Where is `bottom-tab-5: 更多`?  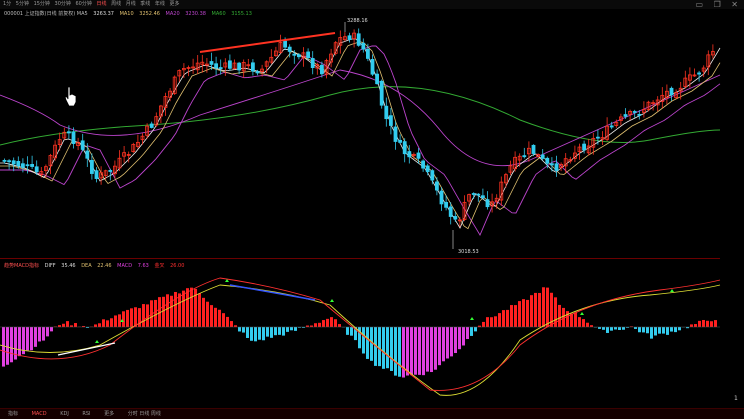 bottom-tab-5: 更多 is located at coordinates (109, 413).